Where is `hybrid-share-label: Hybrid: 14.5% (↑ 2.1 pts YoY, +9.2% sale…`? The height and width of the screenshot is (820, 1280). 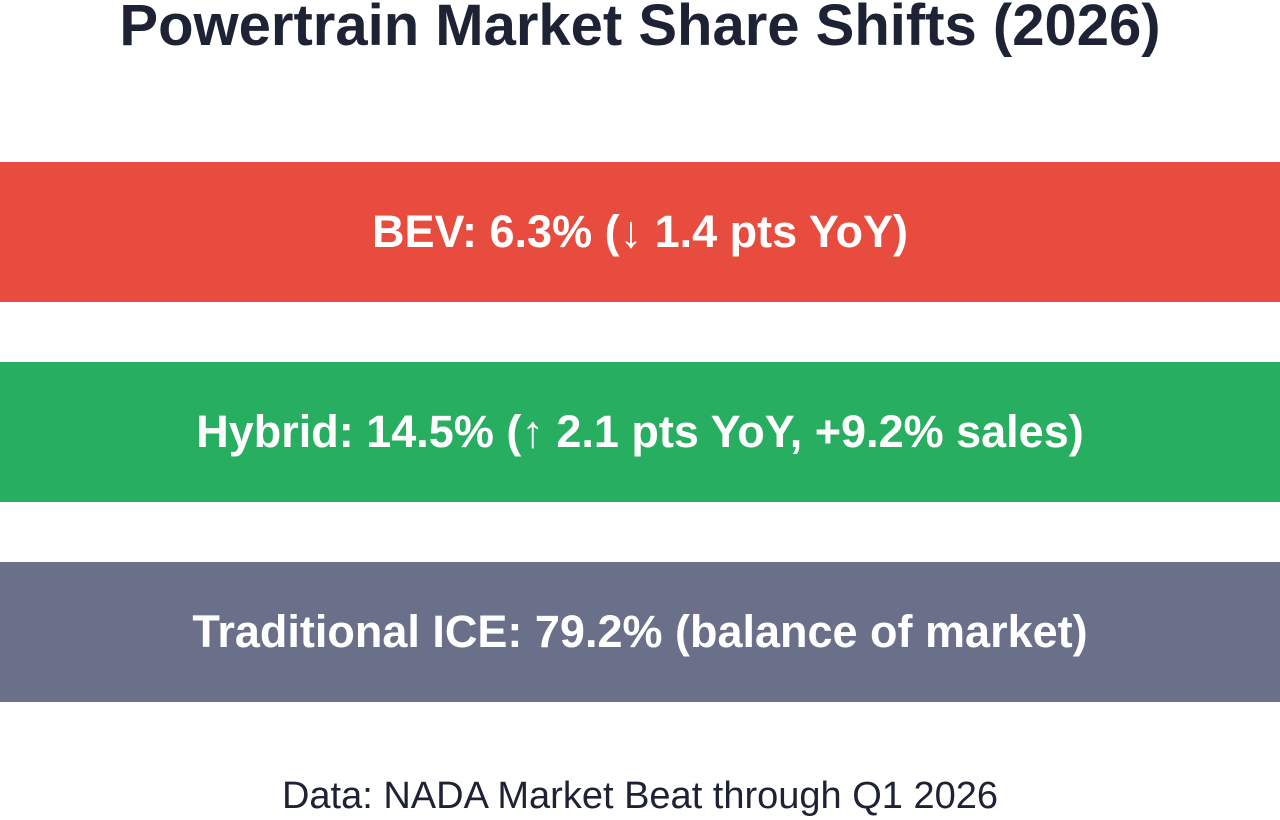
hybrid-share-label: Hybrid: 14.5% (↑ 2.1 pts YoY, +9.2% sale… is located at coordinates (640, 431).